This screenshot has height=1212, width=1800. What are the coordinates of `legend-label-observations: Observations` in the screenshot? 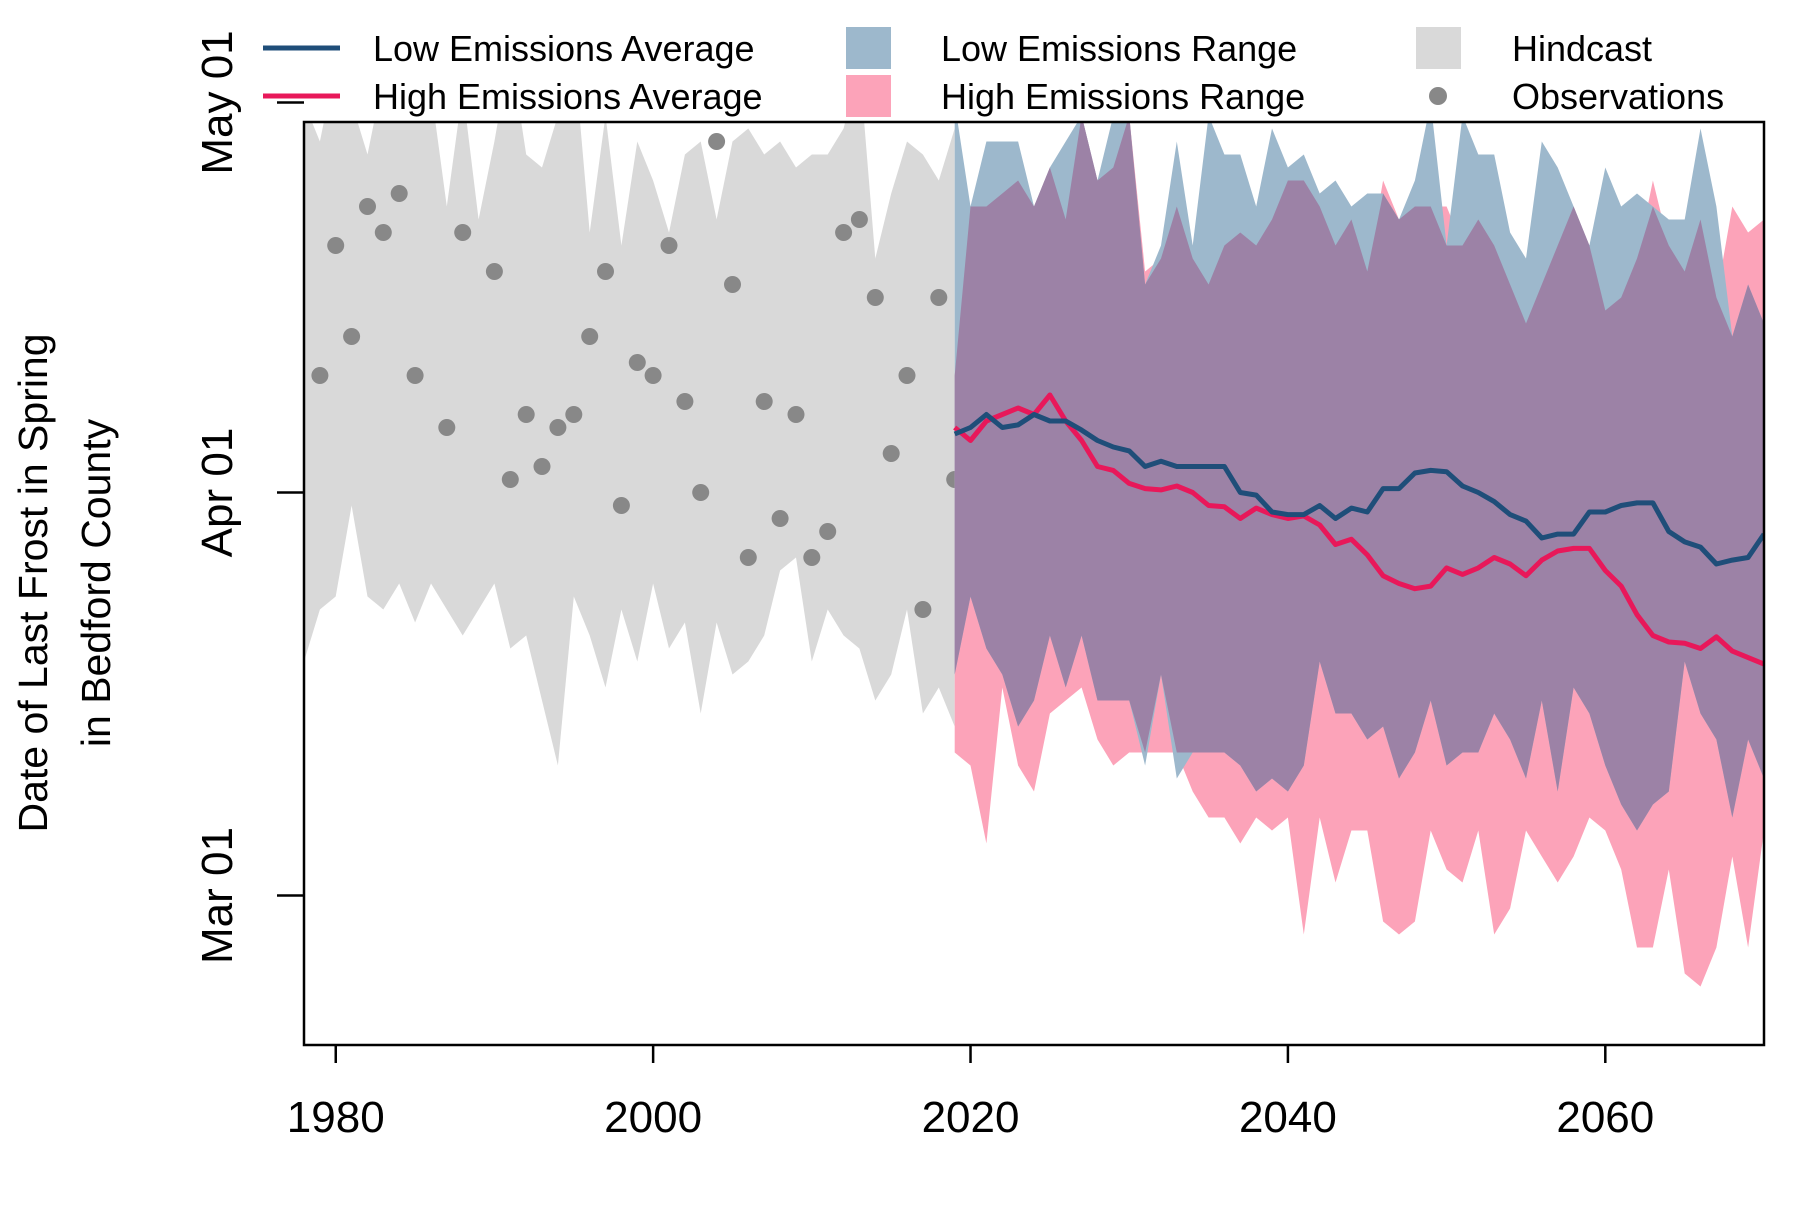 It's located at (1618, 96).